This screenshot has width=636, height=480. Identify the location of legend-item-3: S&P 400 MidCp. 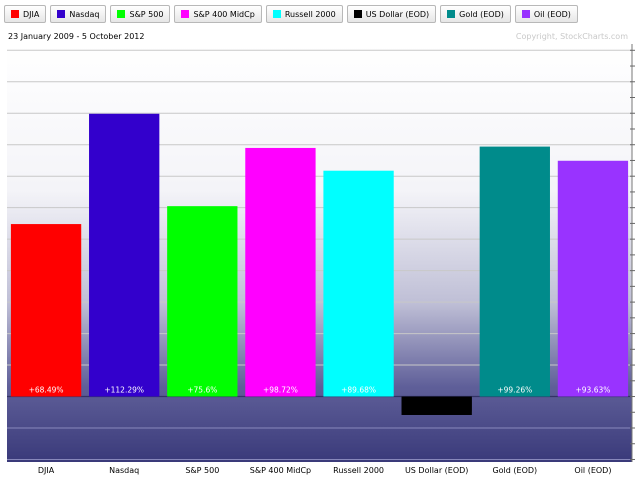
(218, 14).